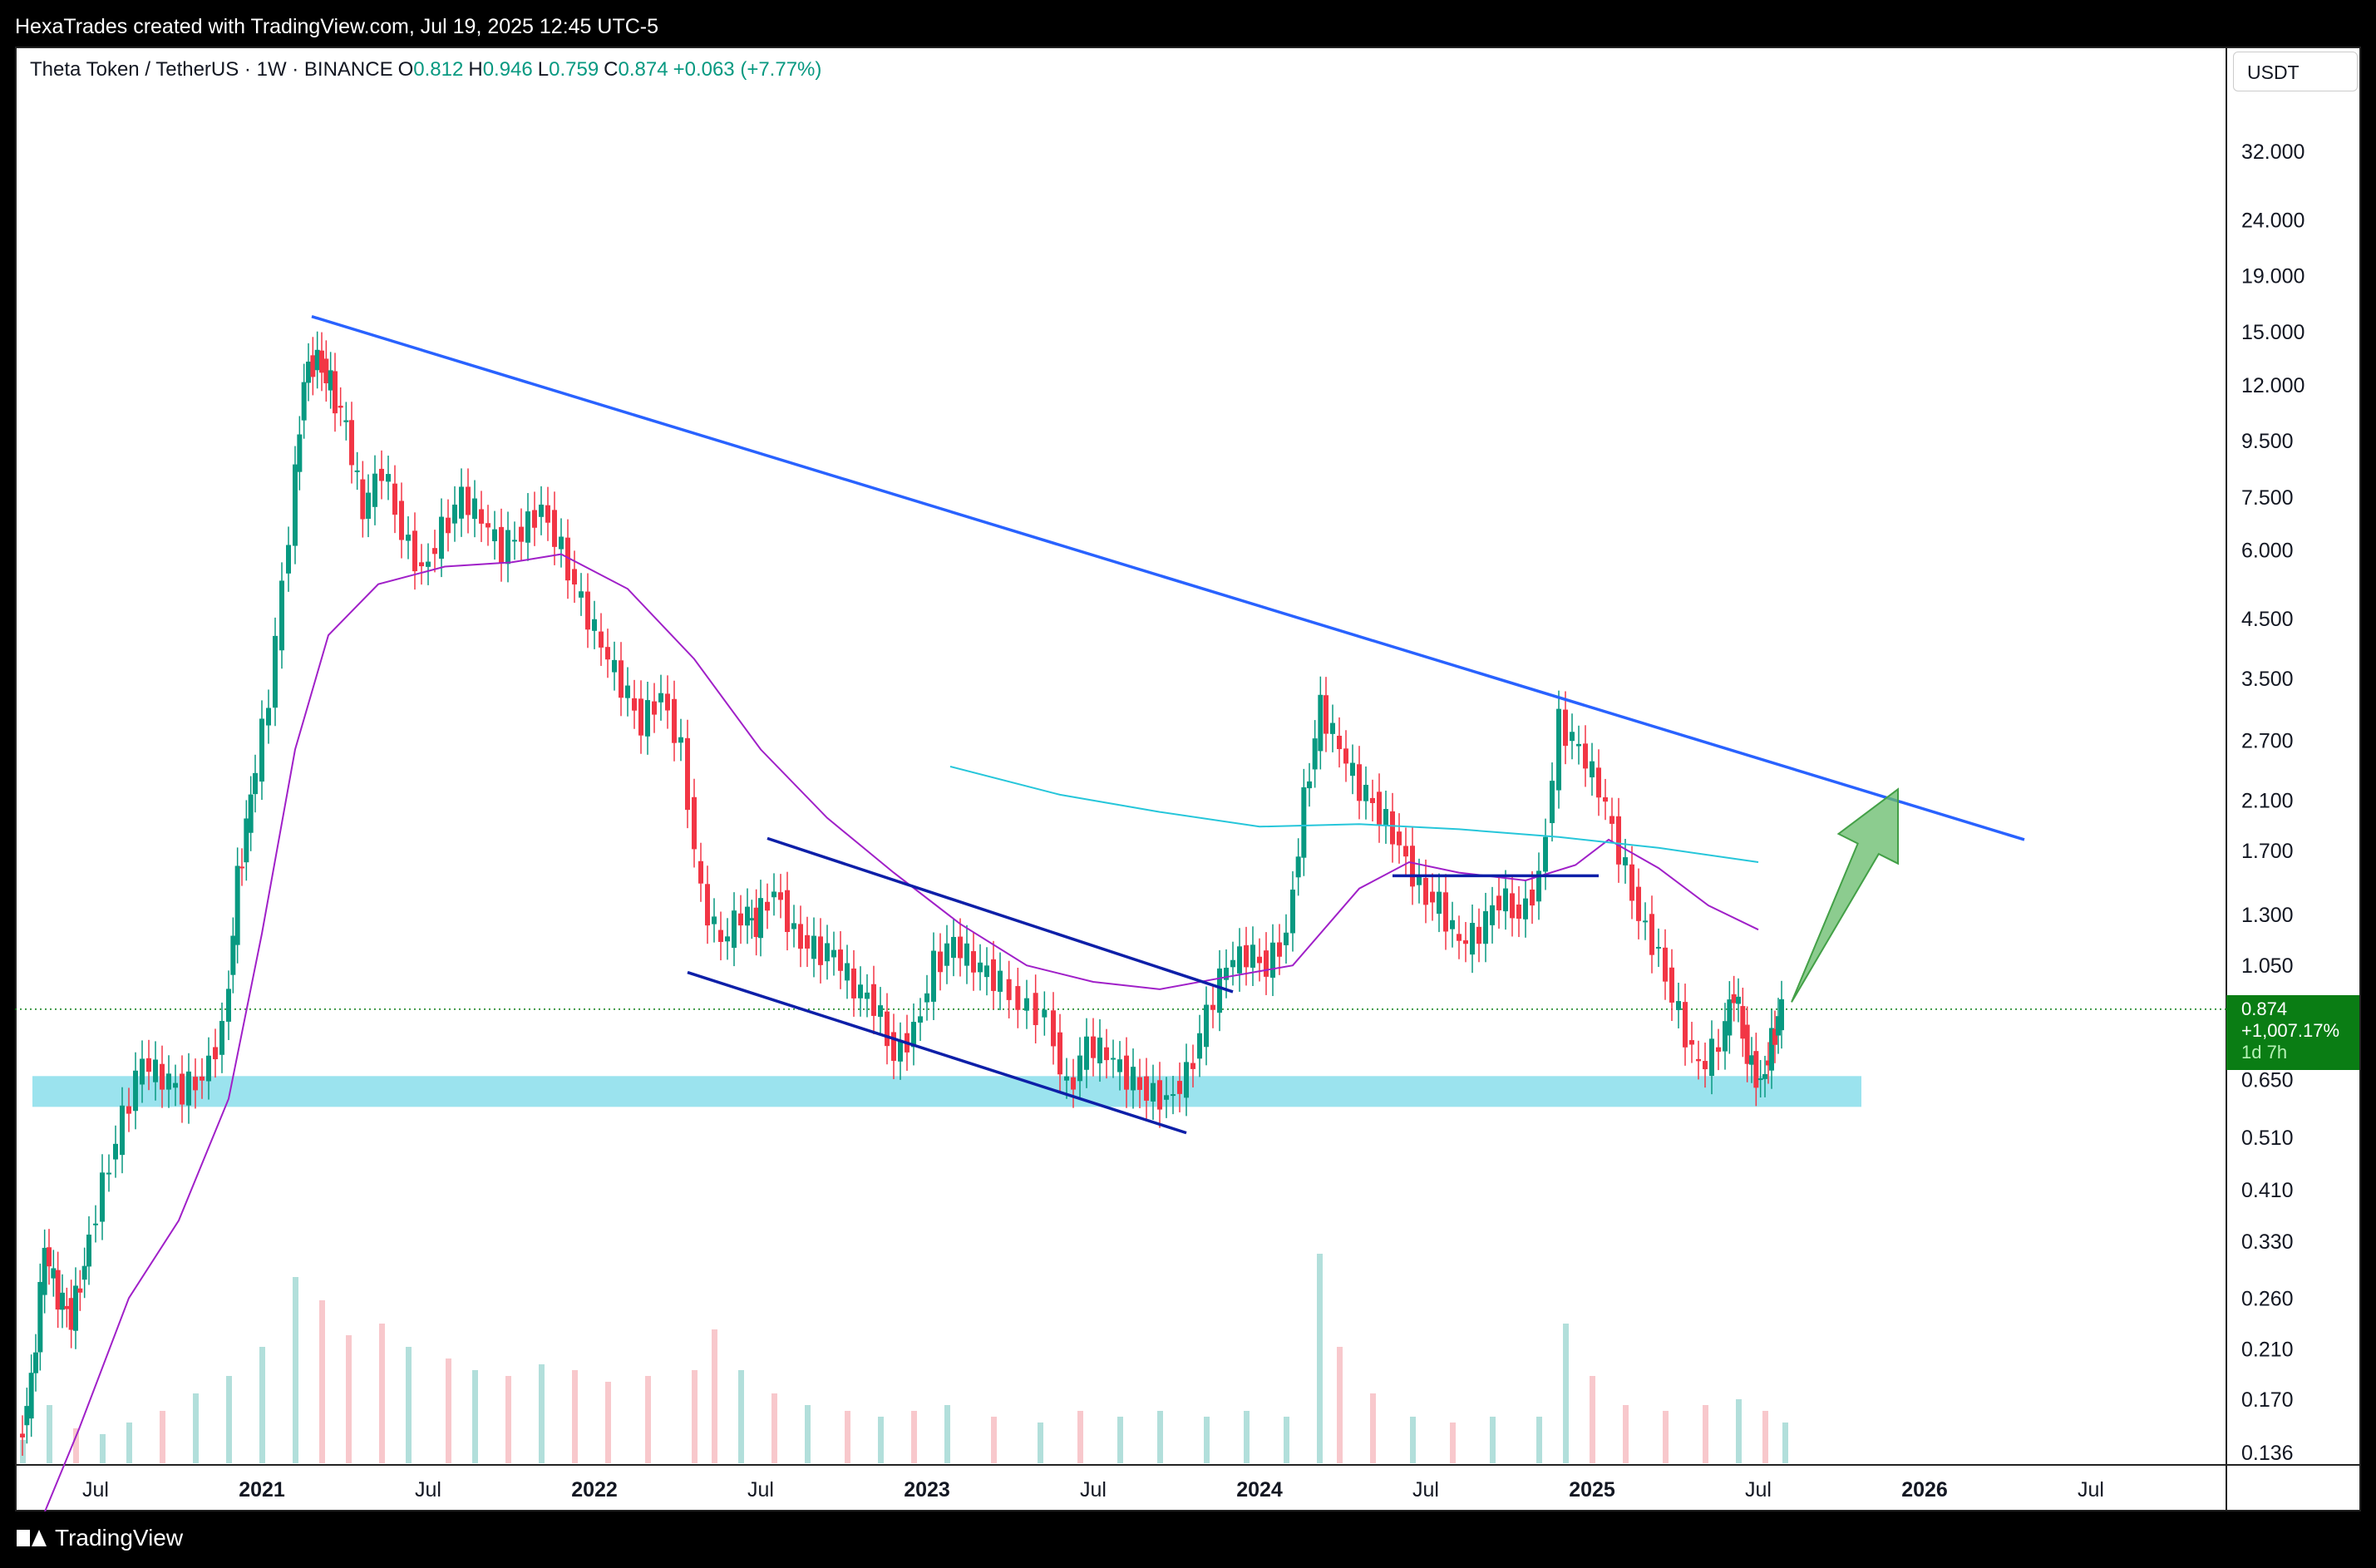 This screenshot has width=2376, height=1568. I want to click on currency-button: USDT, so click(2295, 71).